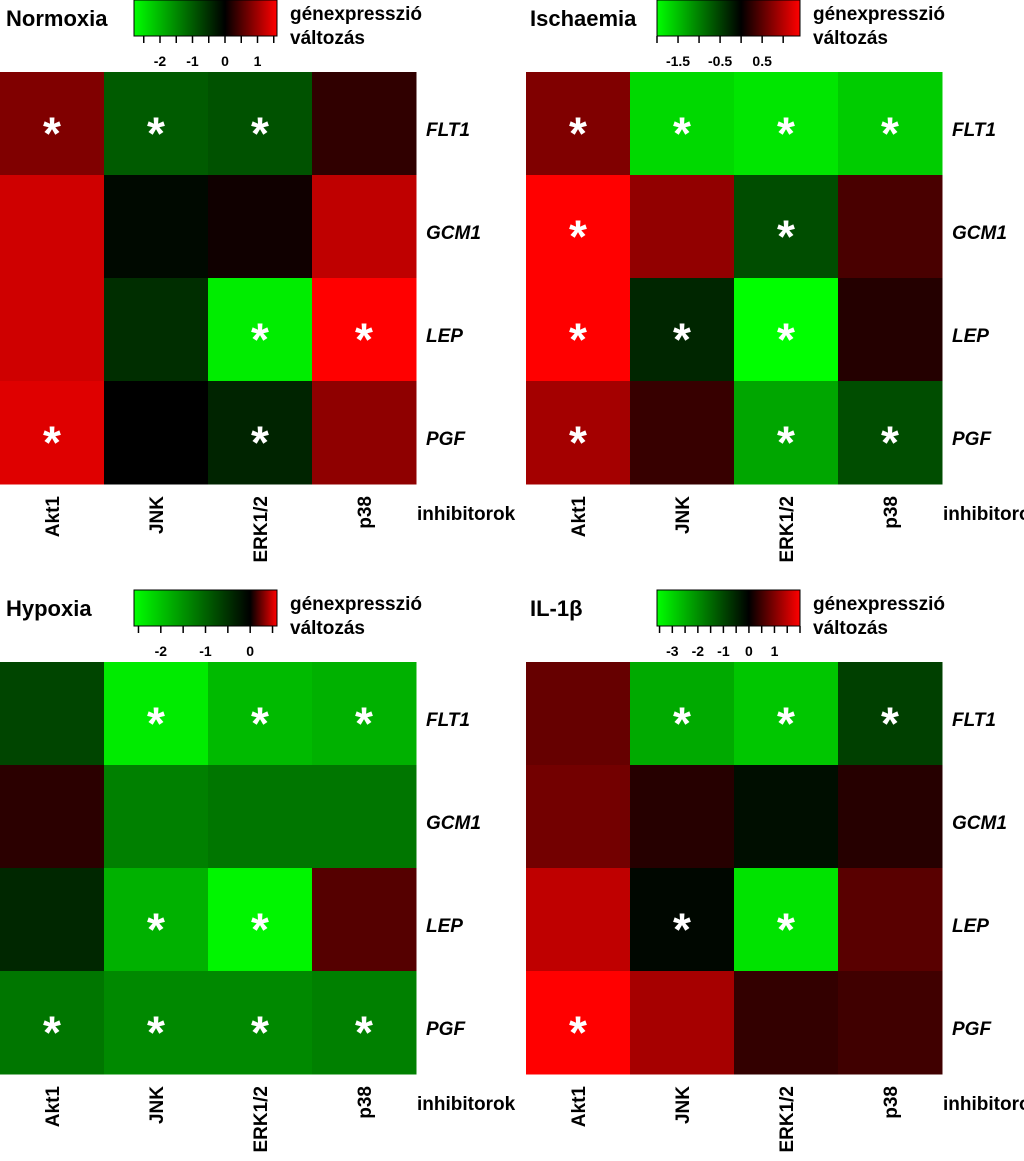 This screenshot has height=1161, width=1024. Describe the element at coordinates (160, 61) in the screenshot. I see `legend-tick-label: -2` at that location.